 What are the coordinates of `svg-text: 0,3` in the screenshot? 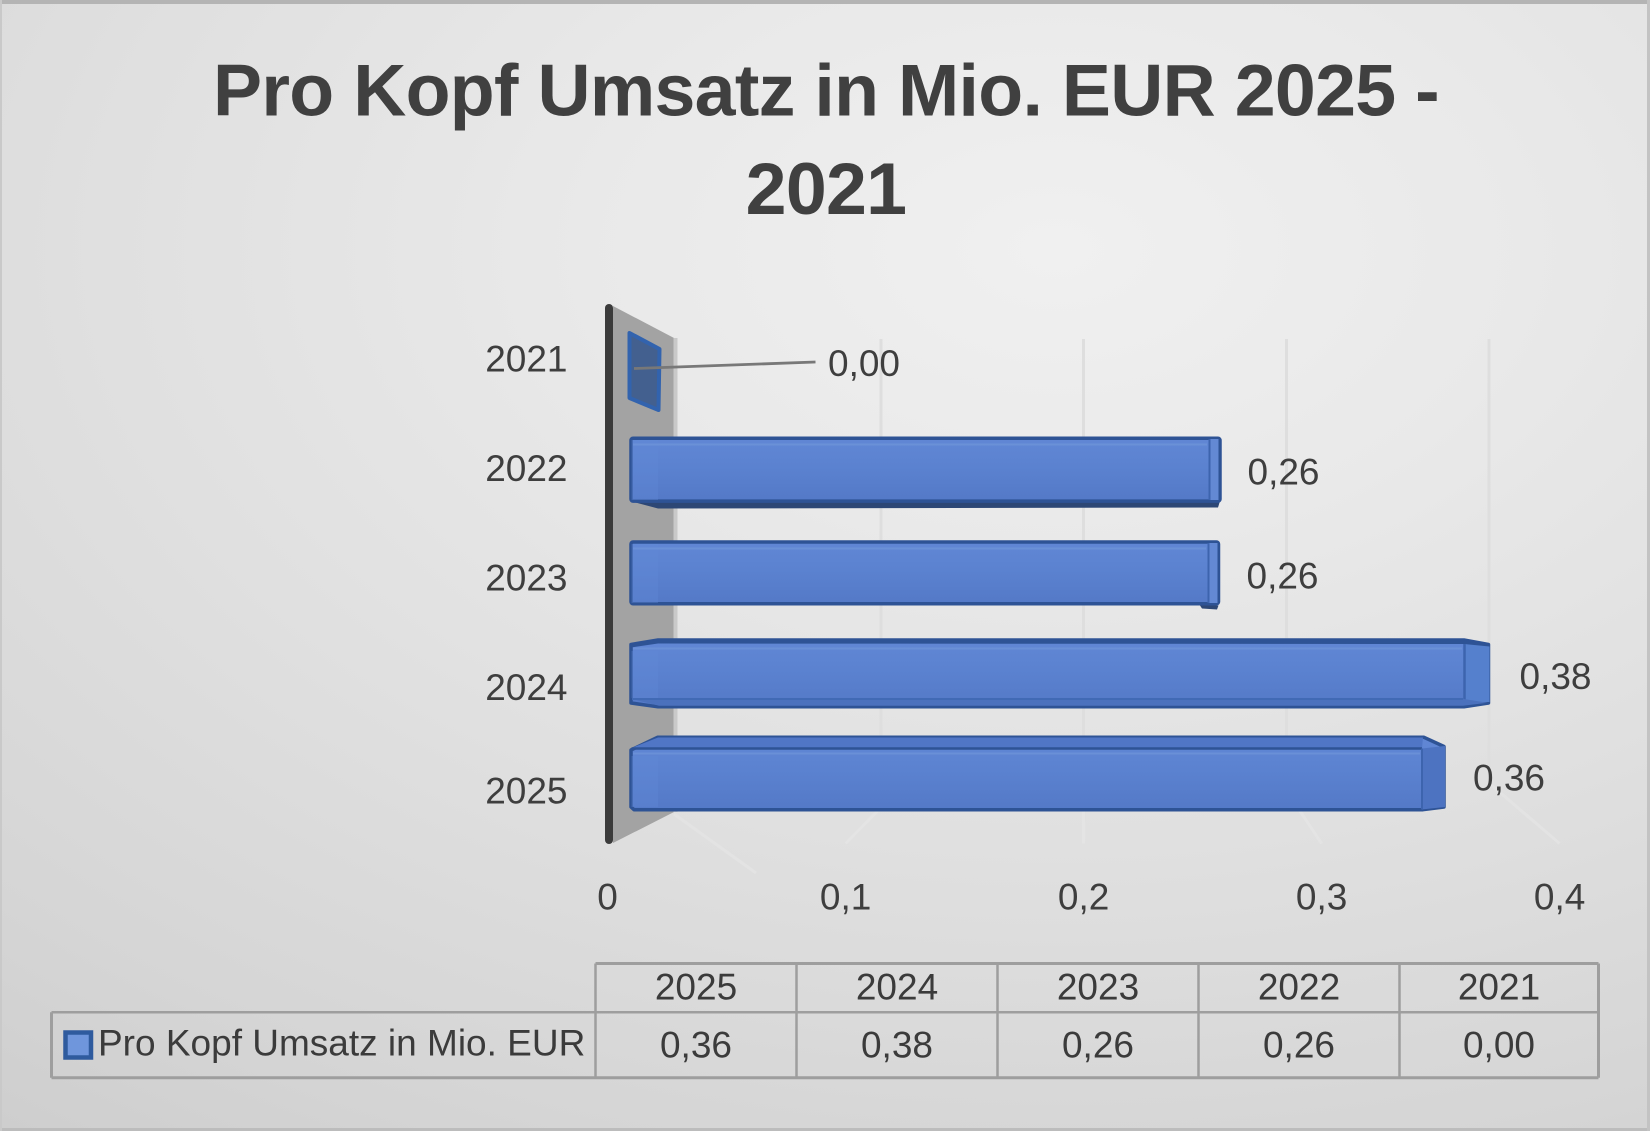 It's located at (1321, 897).